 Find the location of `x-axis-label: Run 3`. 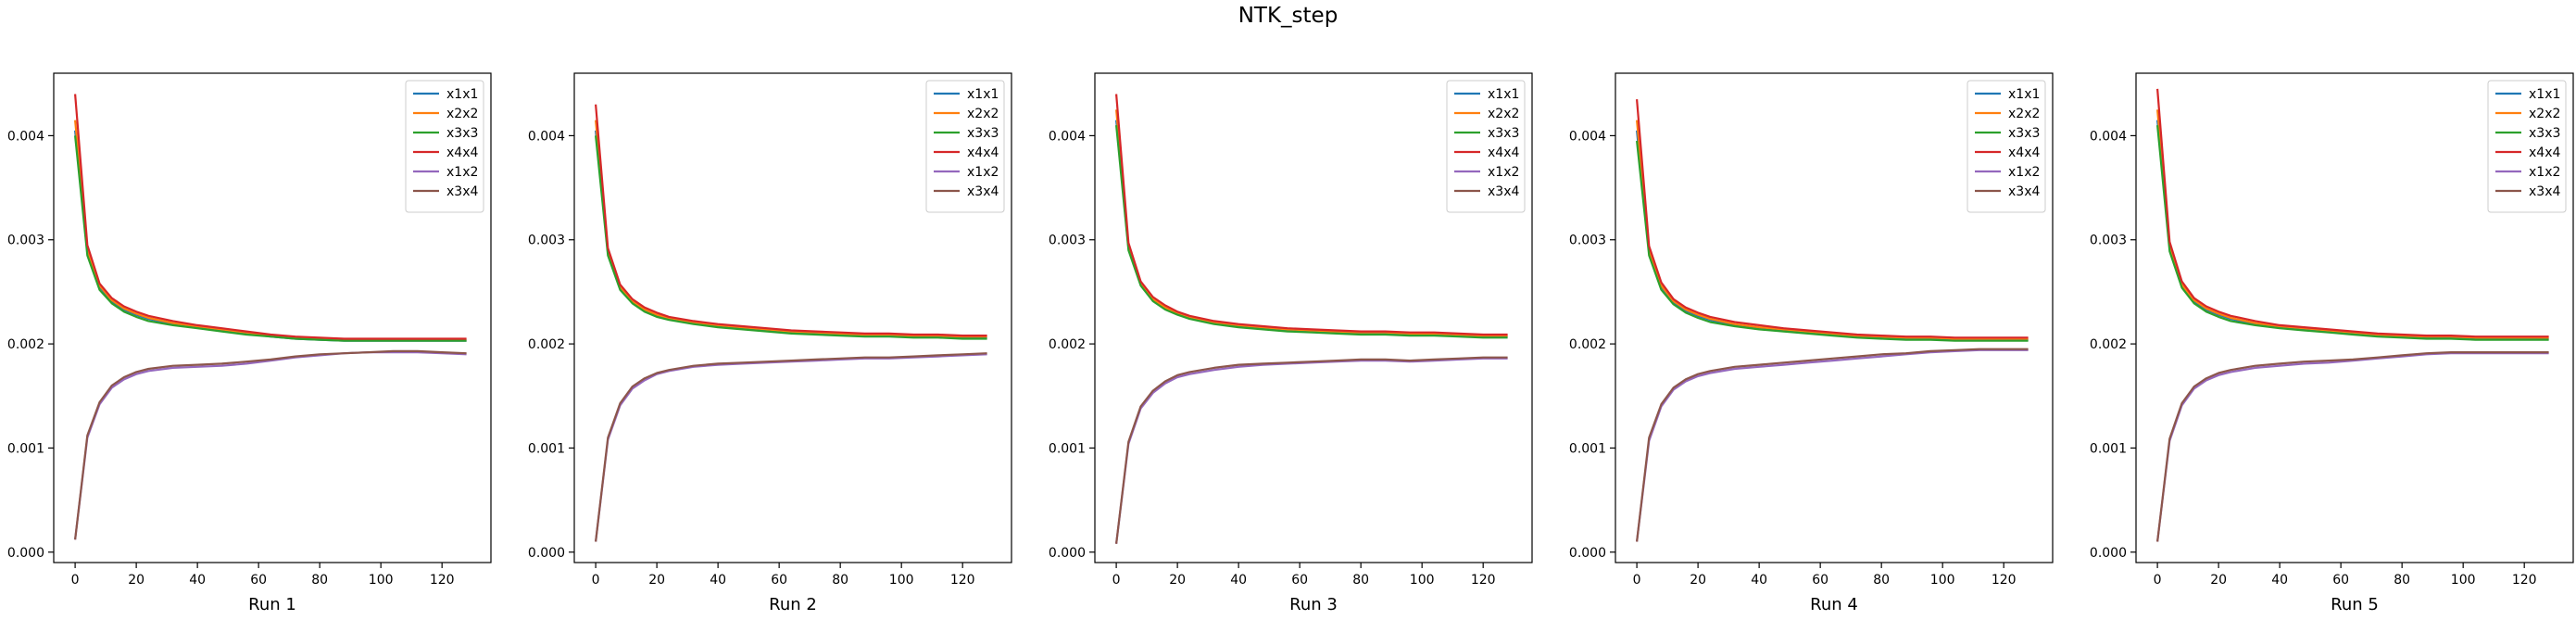

x-axis-label: Run 3 is located at coordinates (1313, 605).